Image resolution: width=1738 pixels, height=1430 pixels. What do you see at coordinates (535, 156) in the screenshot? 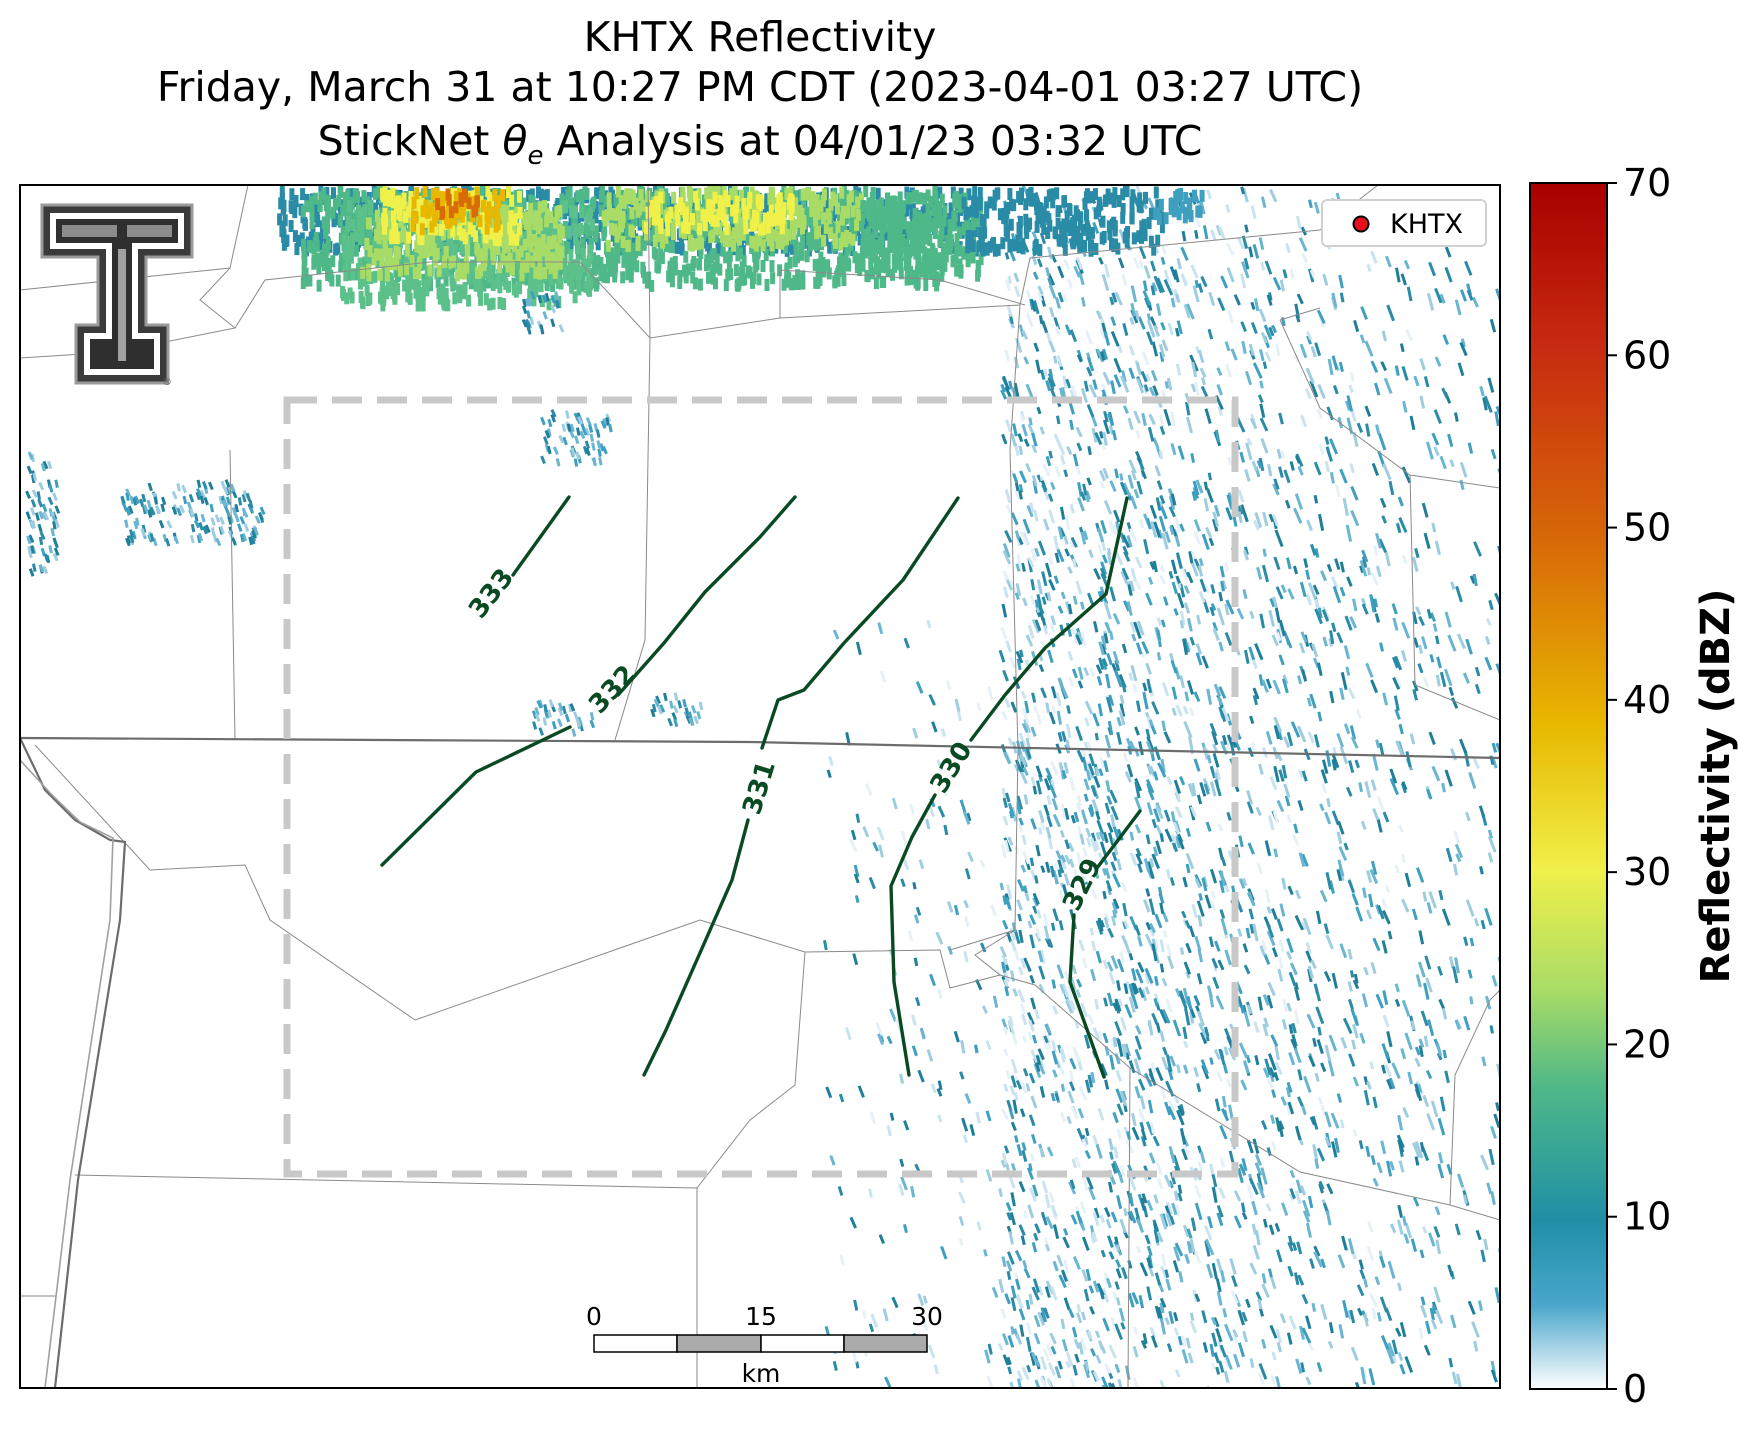
I see `theta-subscript: e` at bounding box center [535, 156].